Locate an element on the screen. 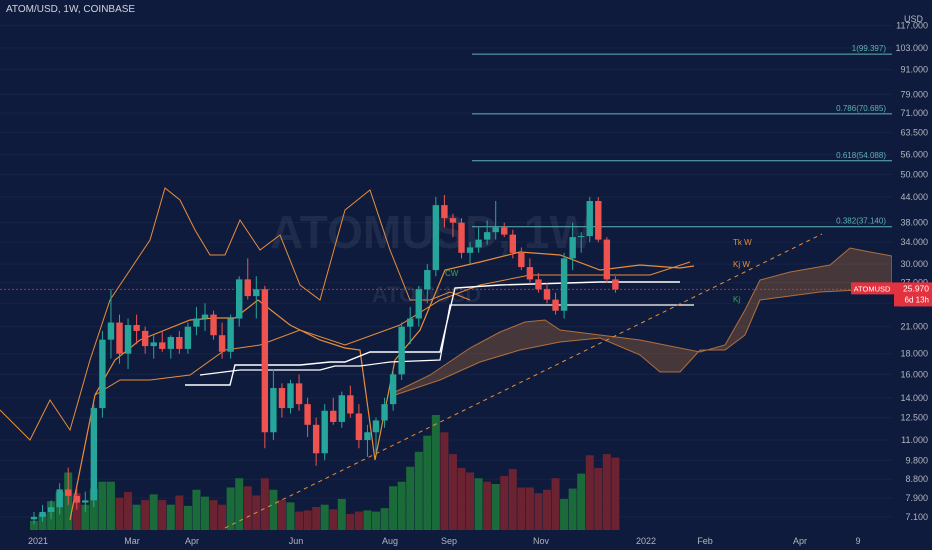  x-tick-label: Aug is located at coordinates (390, 541).